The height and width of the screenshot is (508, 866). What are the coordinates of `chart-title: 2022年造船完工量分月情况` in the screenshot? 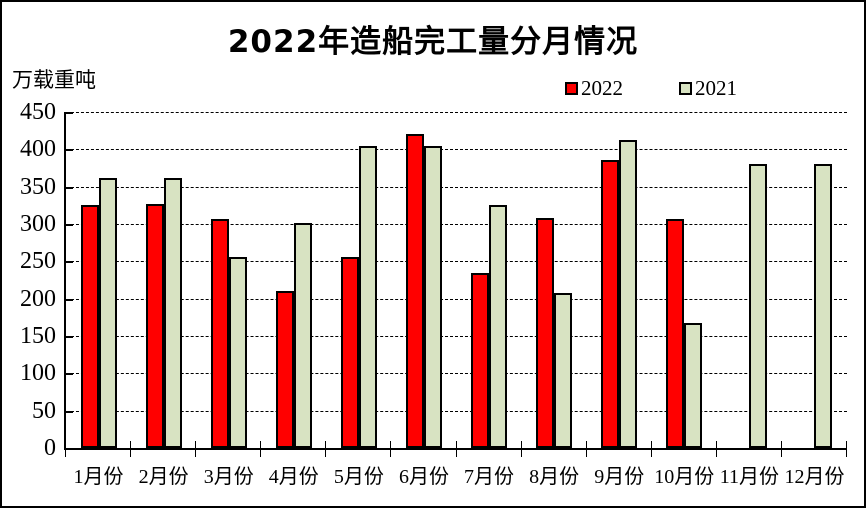 It's located at (433, 42).